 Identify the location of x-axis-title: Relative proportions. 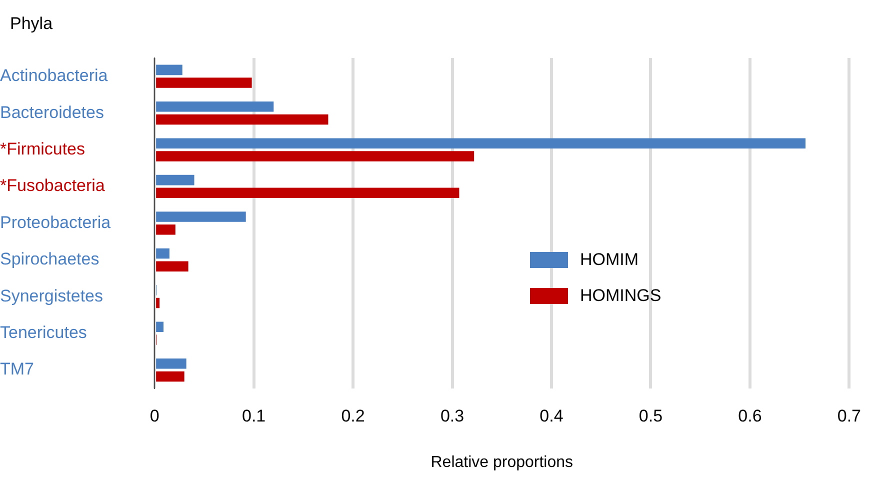
(502, 462).